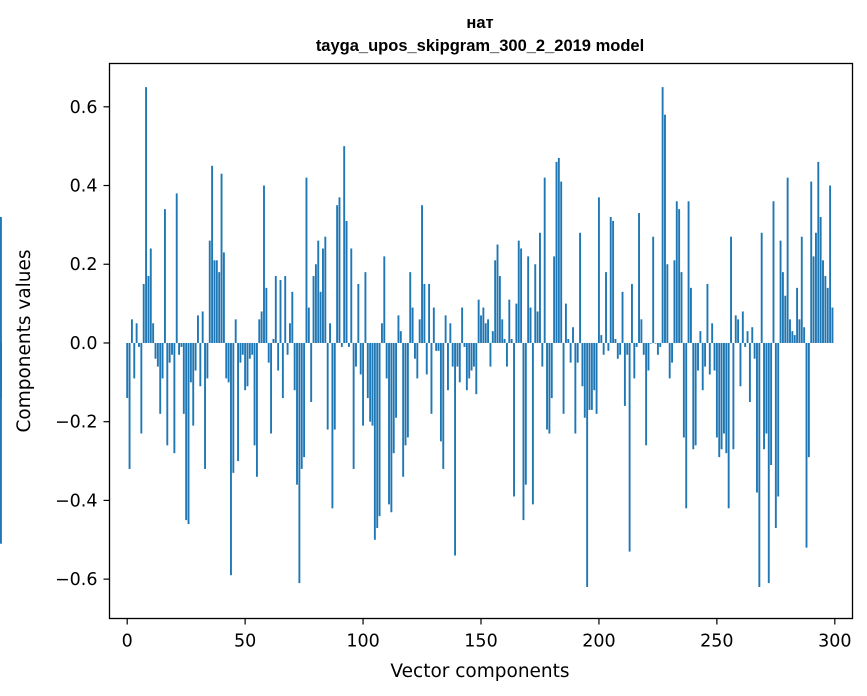 Image resolution: width=867 pixels, height=696 pixels. What do you see at coordinates (76, 501) in the screenshot?
I see `y-tick-label: −0.4` at bounding box center [76, 501].